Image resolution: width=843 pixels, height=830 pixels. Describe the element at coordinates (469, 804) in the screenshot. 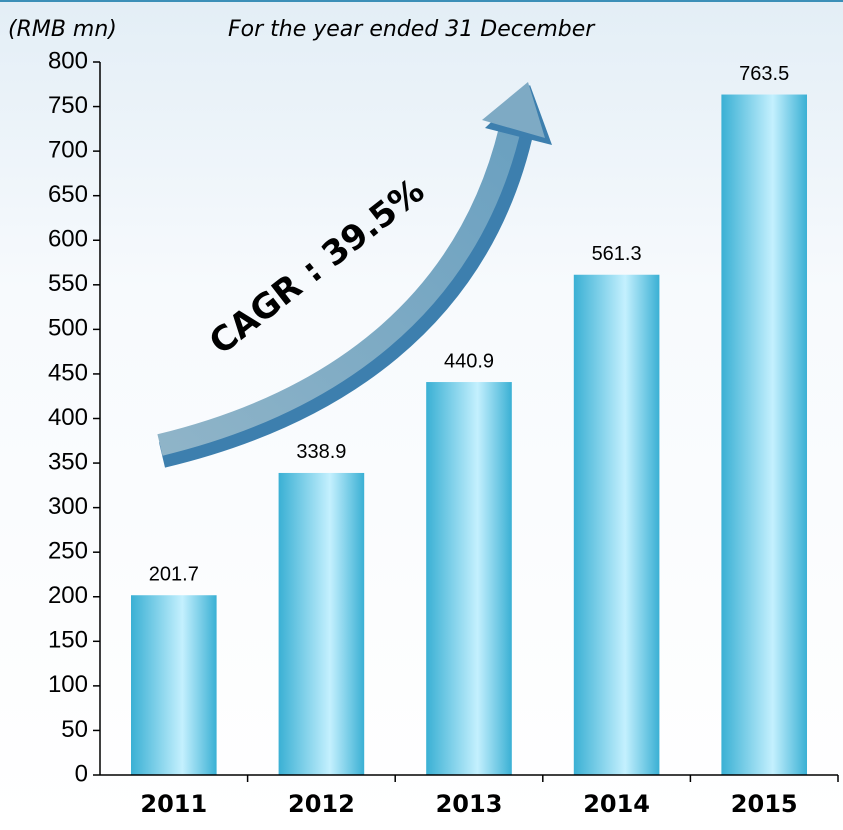

I see `x-tick-label: 2013` at that location.